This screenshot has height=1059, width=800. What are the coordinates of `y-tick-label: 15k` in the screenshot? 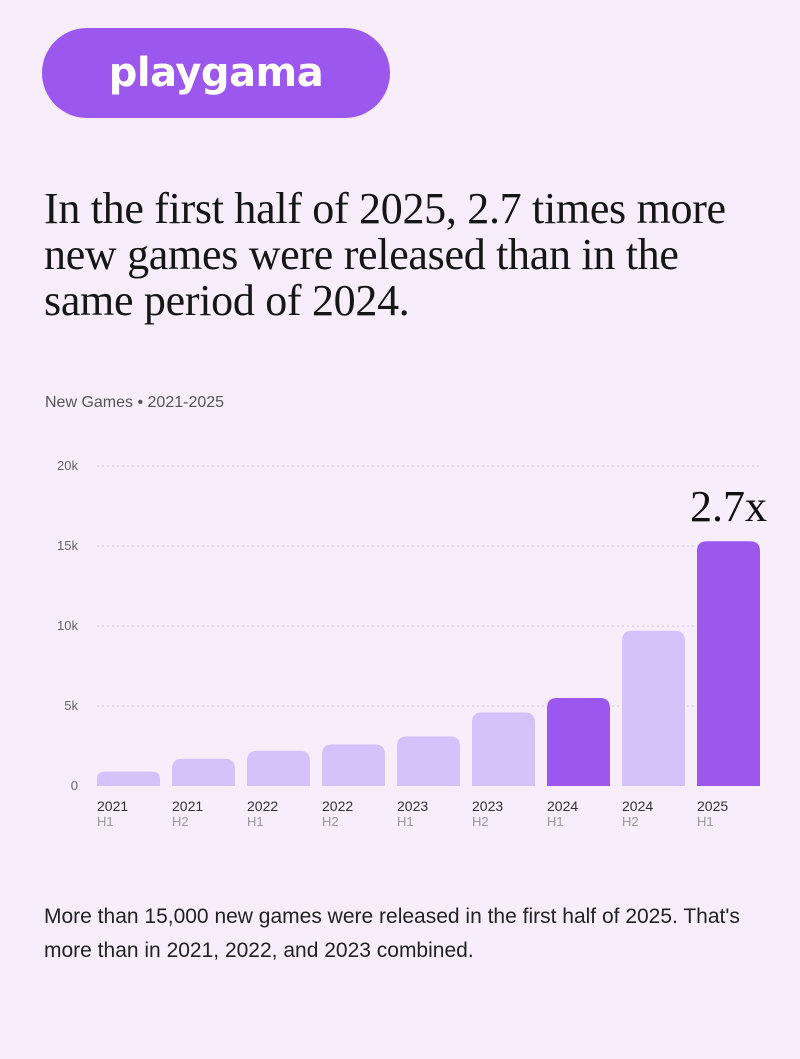 It's located at (67, 545).